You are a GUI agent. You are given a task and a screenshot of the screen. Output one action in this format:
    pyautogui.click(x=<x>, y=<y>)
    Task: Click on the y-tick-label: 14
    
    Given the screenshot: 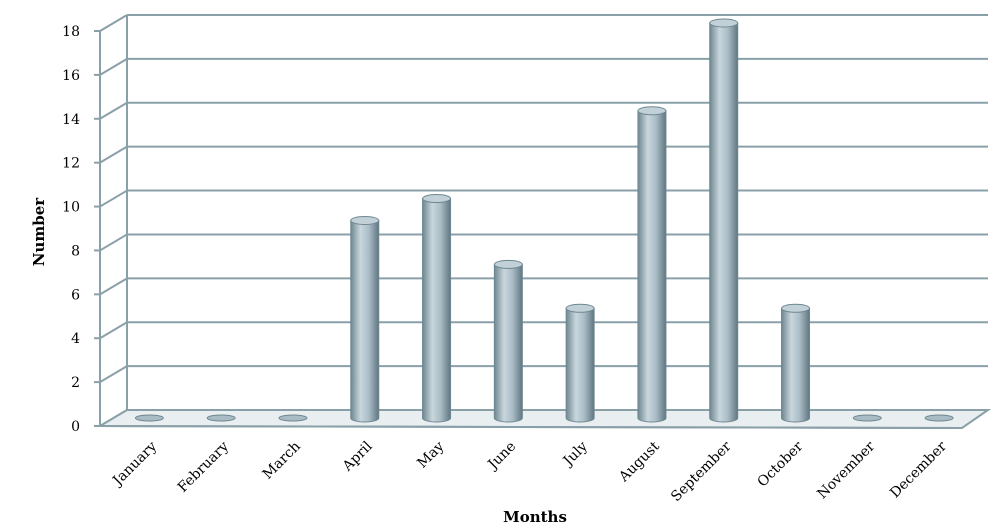 What is the action you would take?
    pyautogui.click(x=71, y=120)
    